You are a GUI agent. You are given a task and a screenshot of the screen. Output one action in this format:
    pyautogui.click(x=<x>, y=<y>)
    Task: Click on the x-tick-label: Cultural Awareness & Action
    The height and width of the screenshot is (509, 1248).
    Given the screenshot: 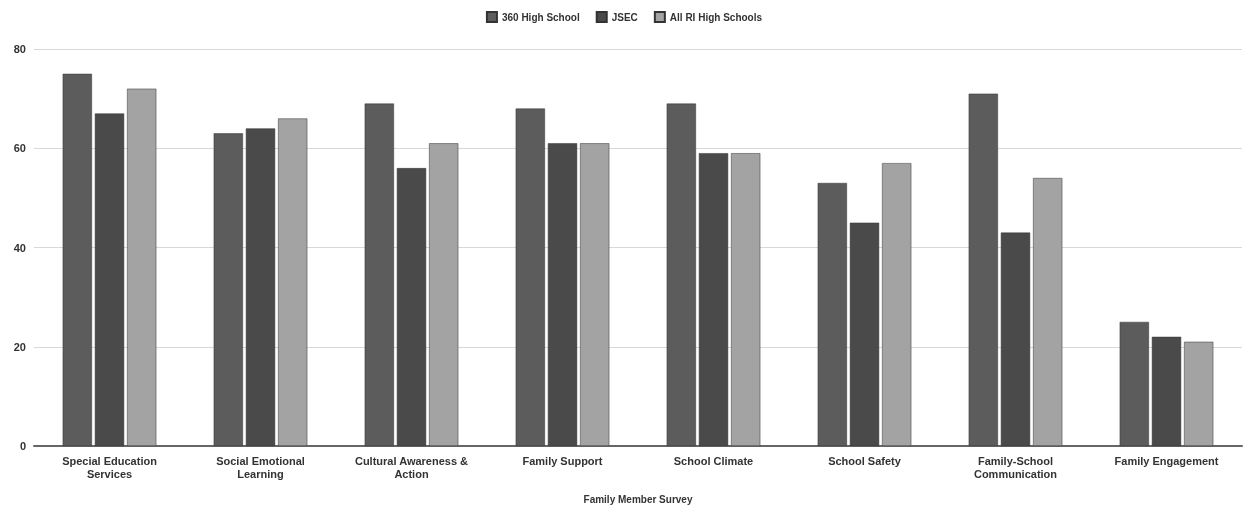 What is the action you would take?
    pyautogui.click(x=411, y=467)
    